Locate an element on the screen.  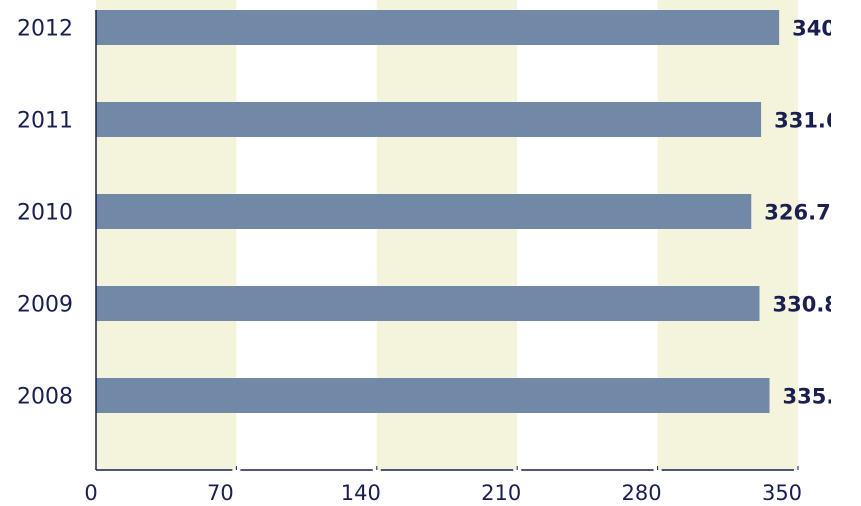
x-tick-label: 0 is located at coordinates (90, 493).